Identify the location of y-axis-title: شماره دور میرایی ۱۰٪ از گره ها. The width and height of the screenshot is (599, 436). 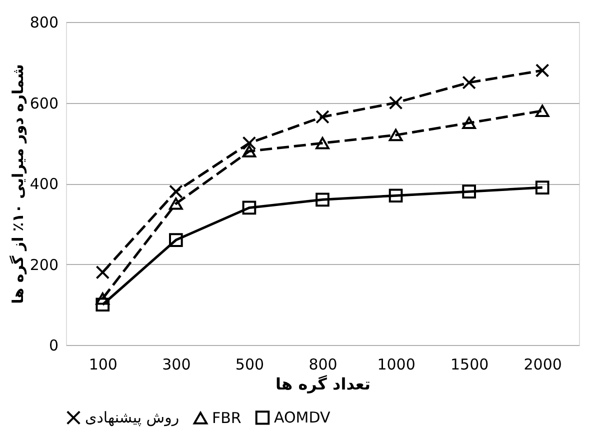
(17, 184).